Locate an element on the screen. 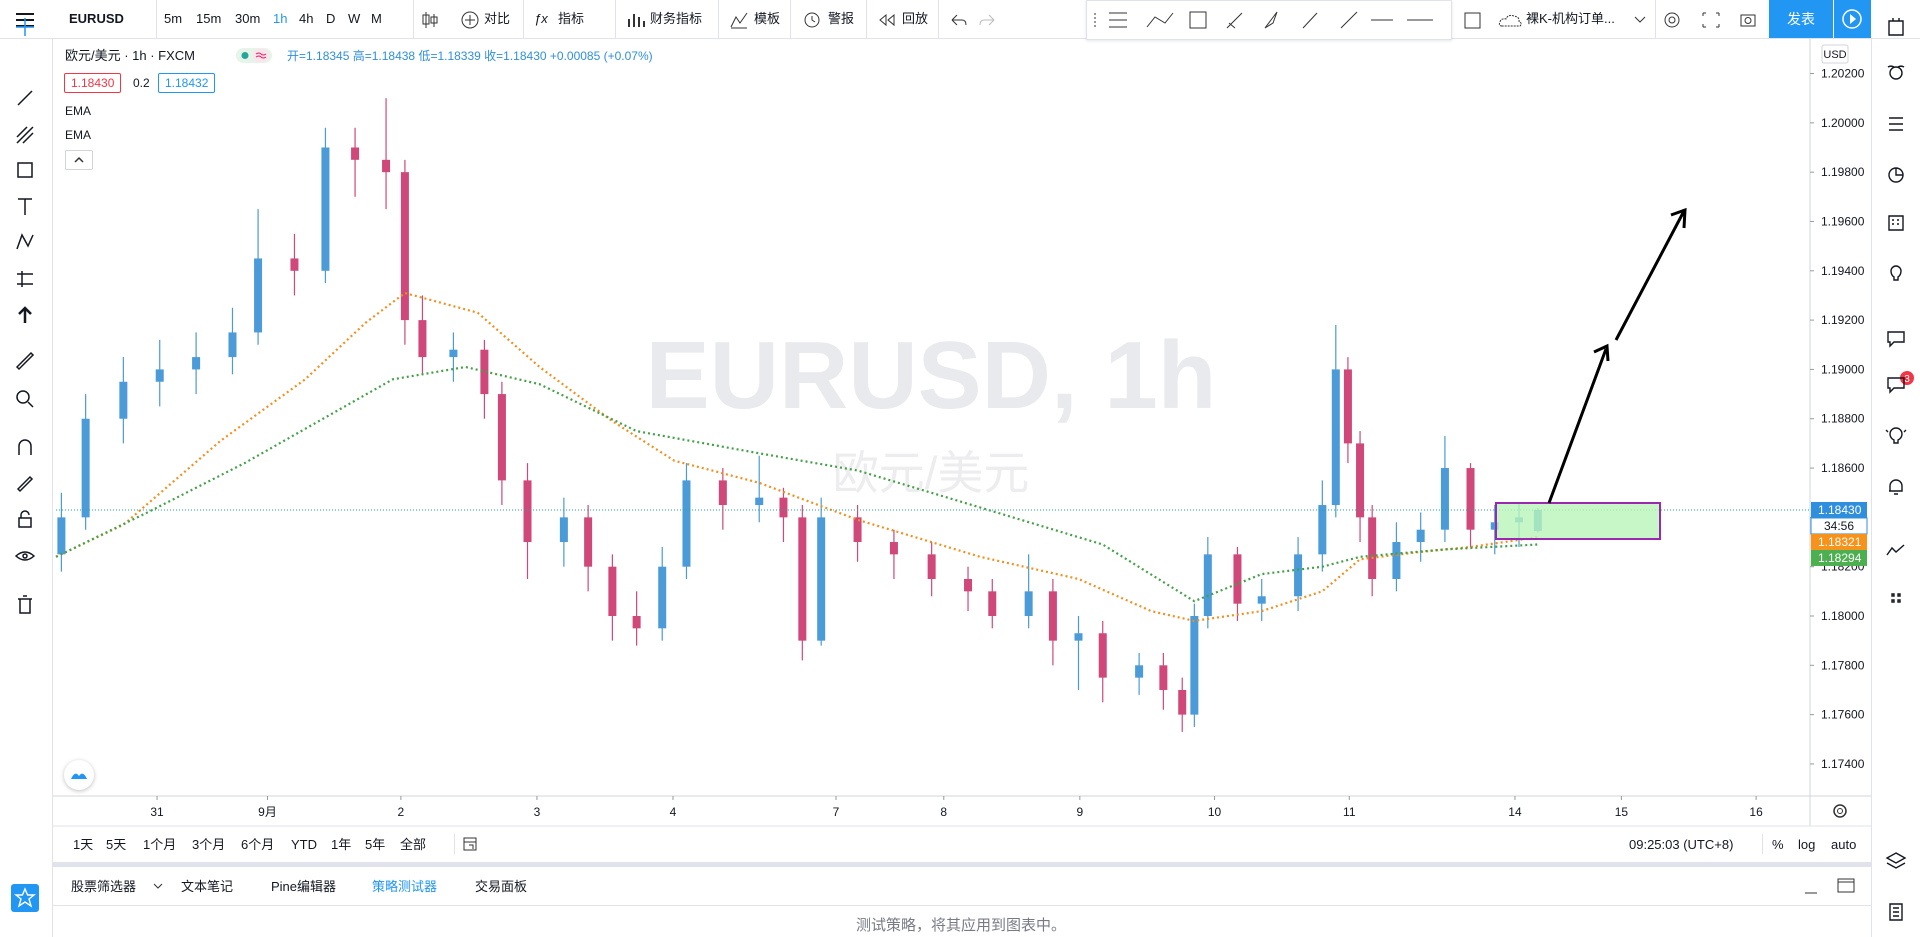 This screenshot has width=1920, height=937. bars-icon is located at coordinates (636, 20).